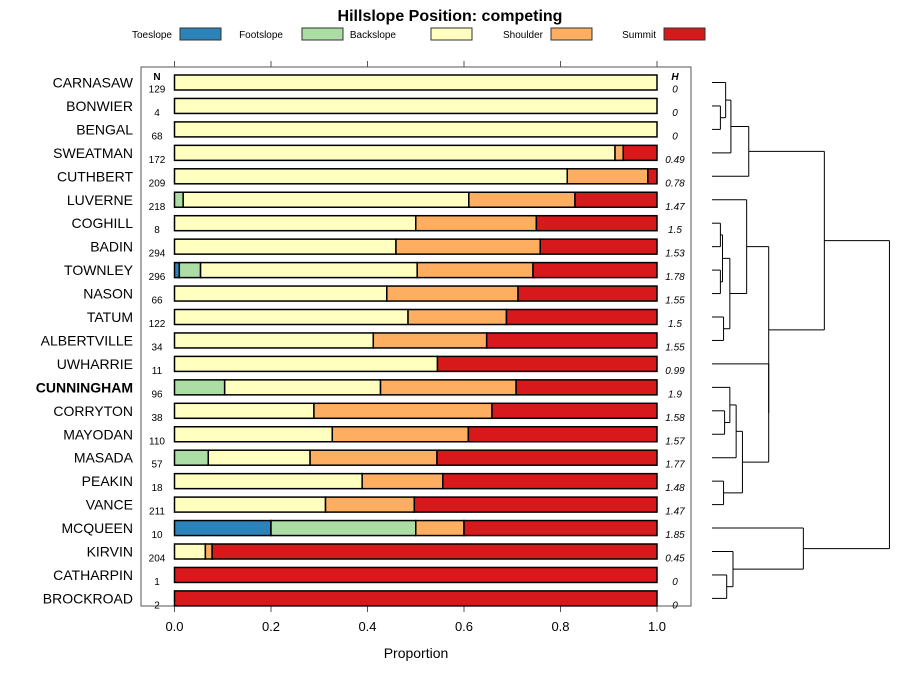  Describe the element at coordinates (571, 34) in the screenshot. I see `legend-swatch-shoulder` at that location.